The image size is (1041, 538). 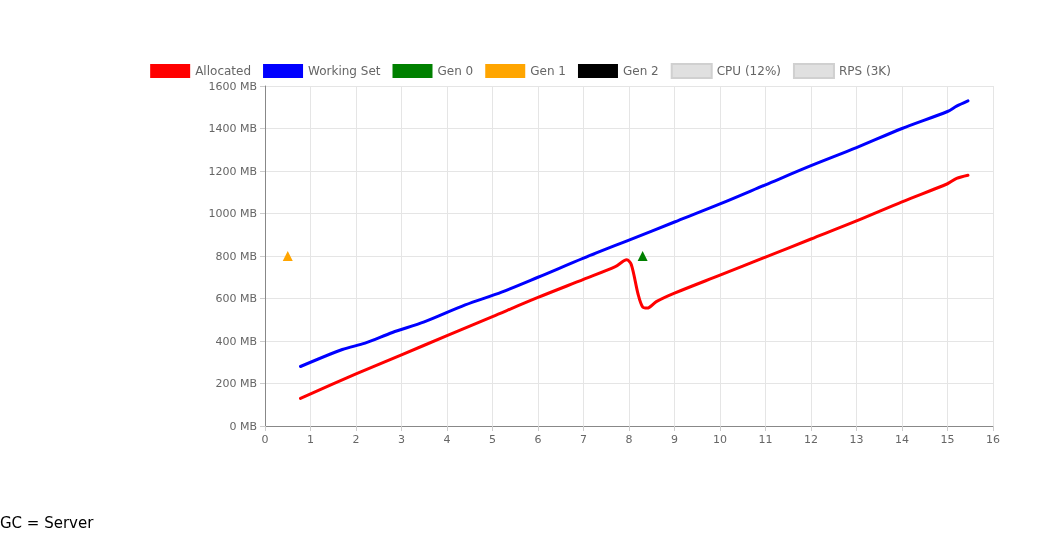 What do you see at coordinates (856, 439) in the screenshot?
I see `x-tick-label: 13` at bounding box center [856, 439].